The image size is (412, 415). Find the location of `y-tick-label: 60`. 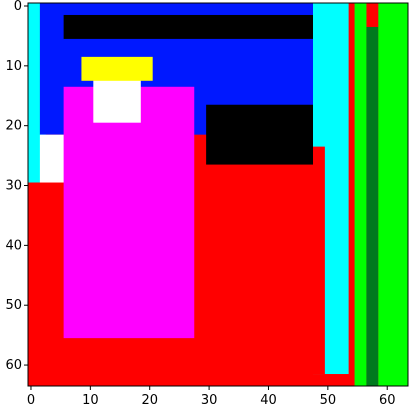

y-tick-label: 60 is located at coordinates (13, 365).